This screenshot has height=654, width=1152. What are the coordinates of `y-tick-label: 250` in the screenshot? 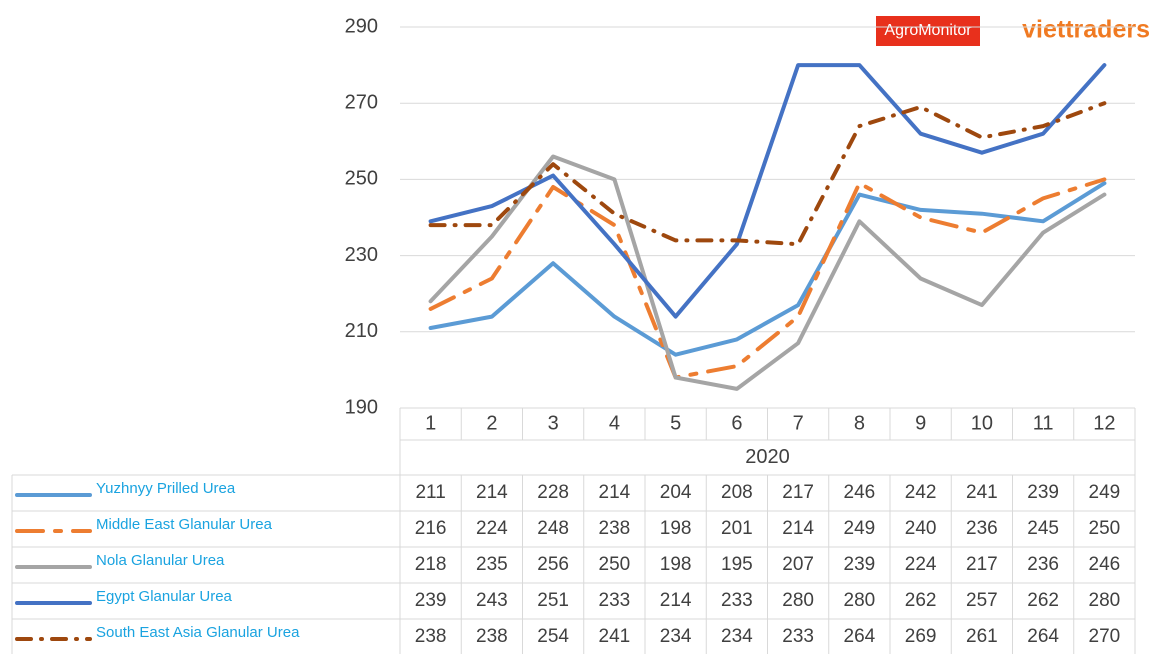 It's located at (361, 179).